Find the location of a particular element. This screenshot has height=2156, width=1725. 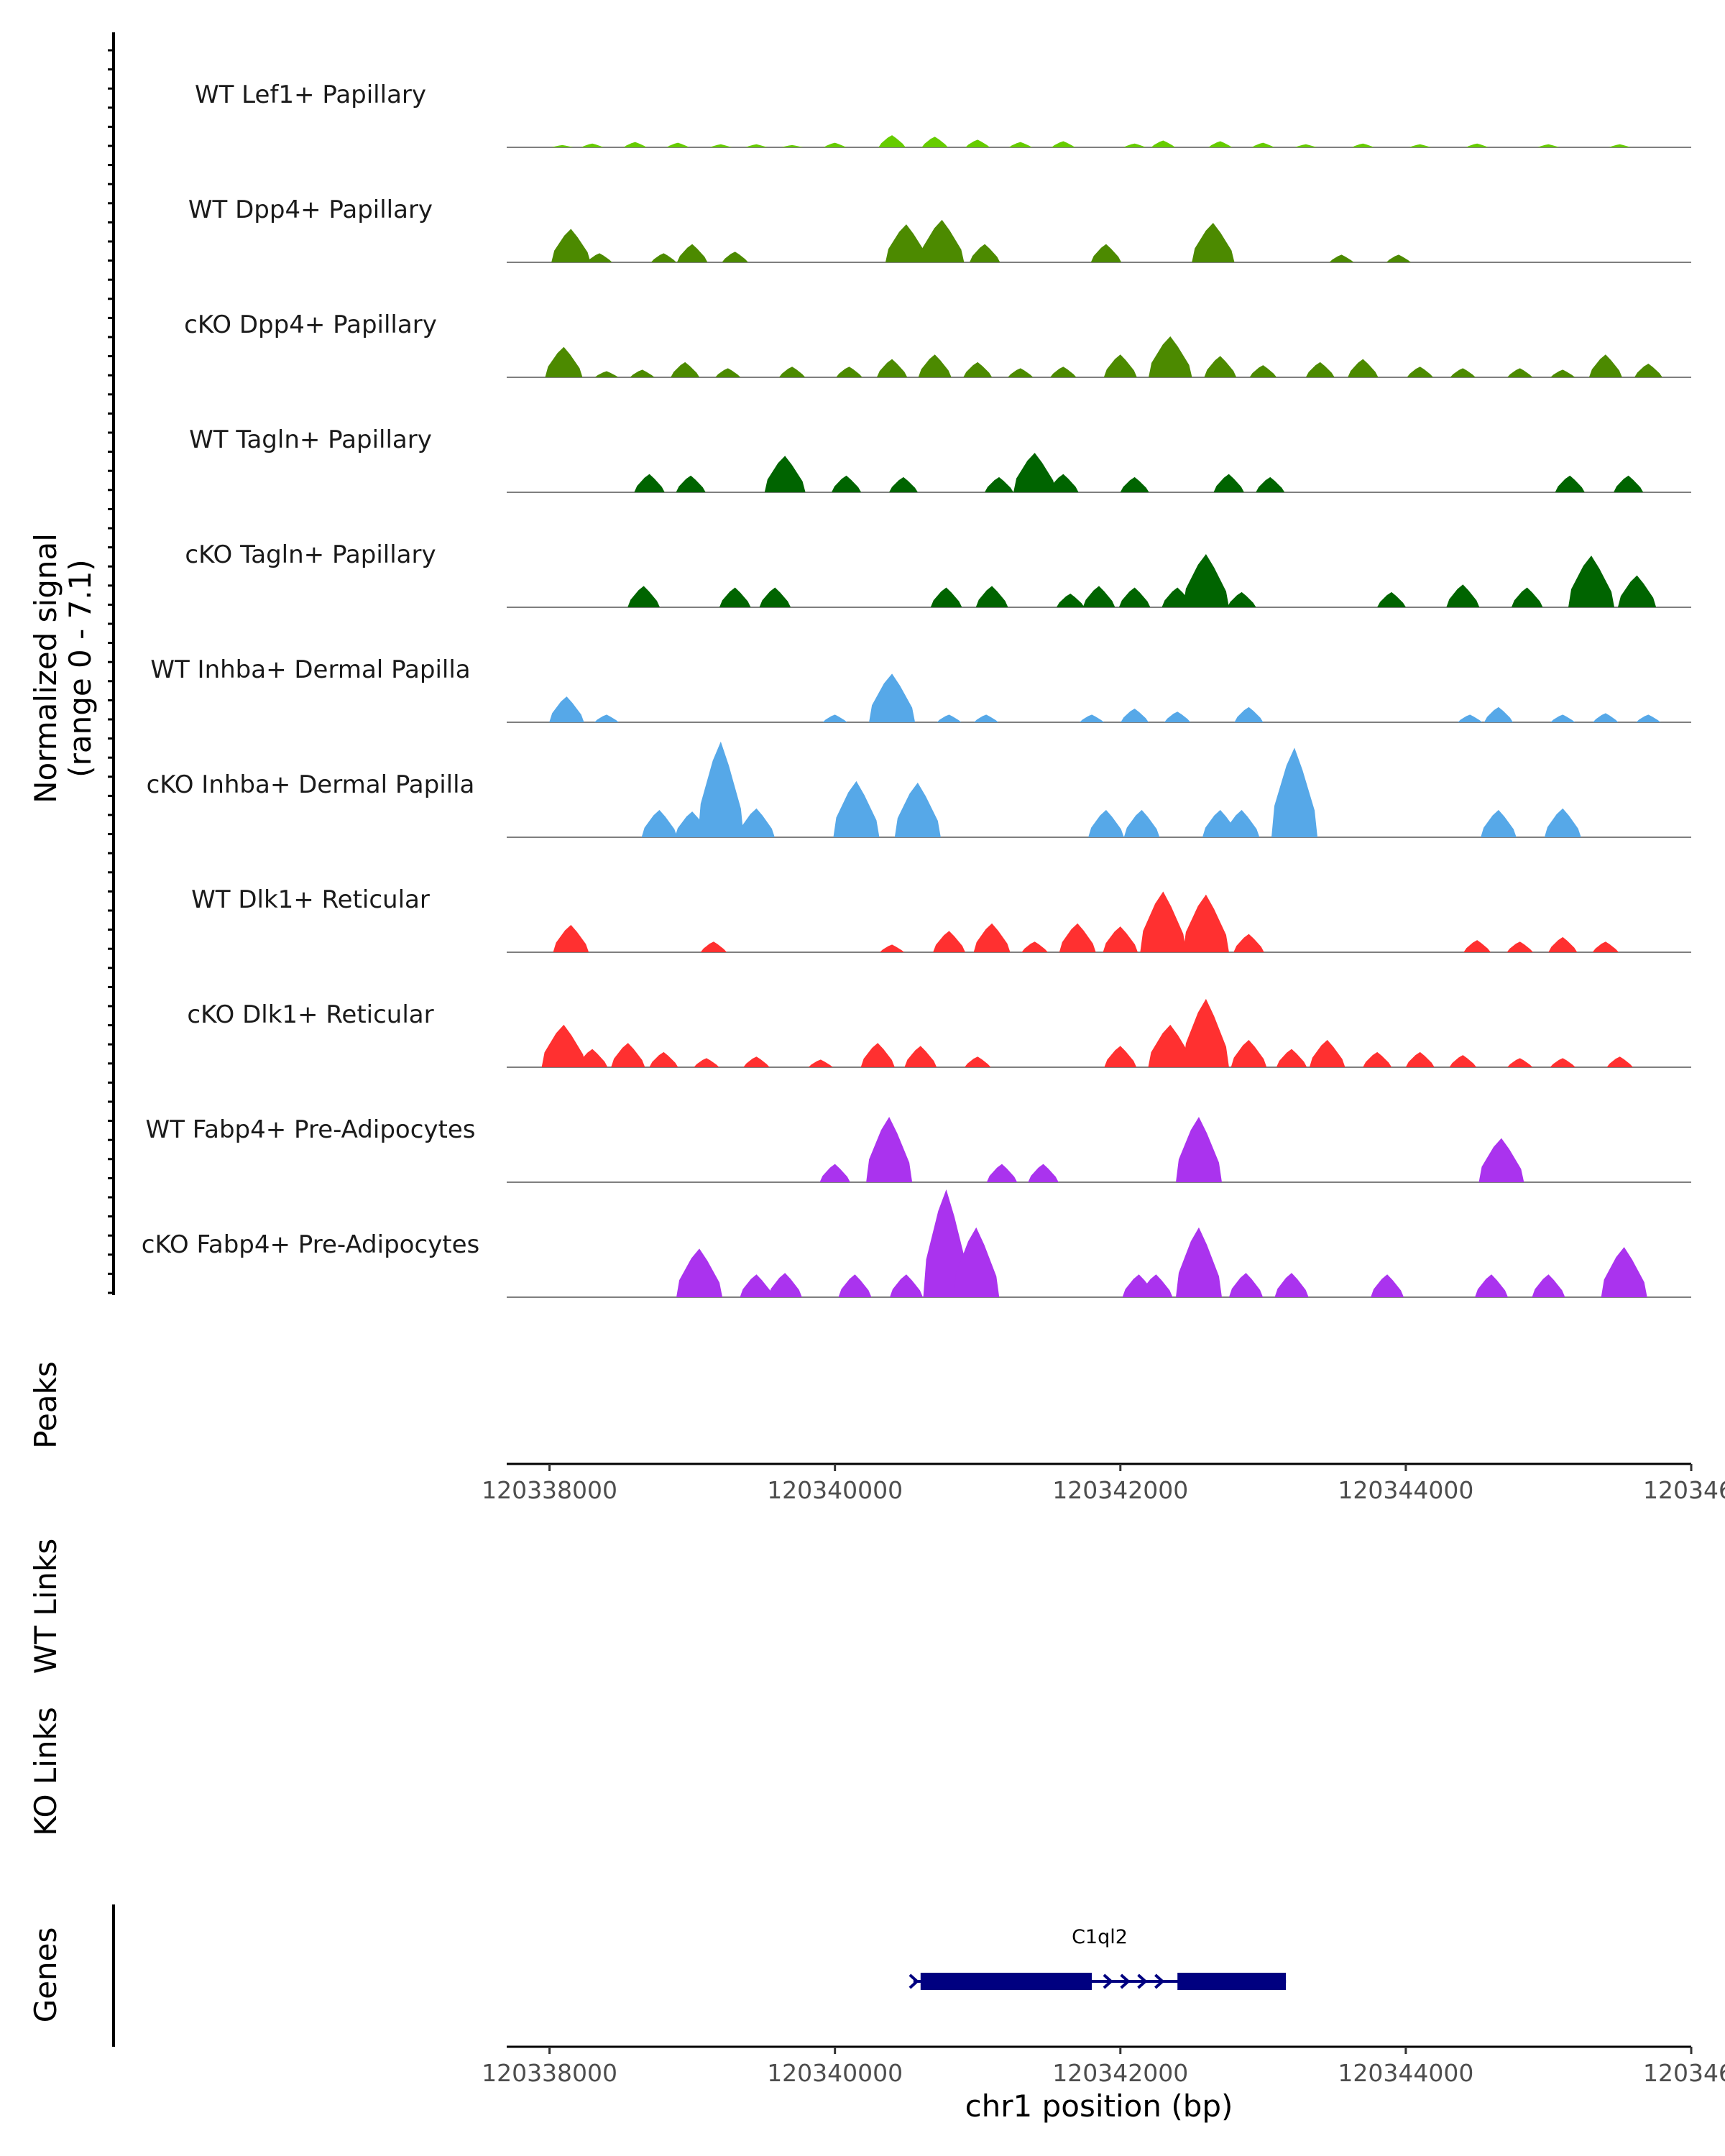

panel-label-ko-links: KO Links is located at coordinates (45, 1772).